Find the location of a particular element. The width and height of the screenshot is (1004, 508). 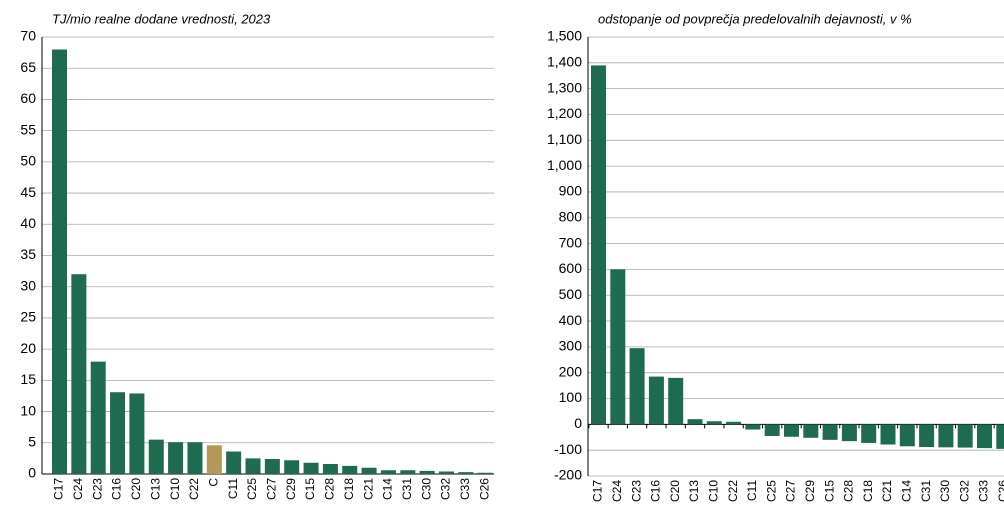

x-tick-label: C11 is located at coordinates (752, 490).